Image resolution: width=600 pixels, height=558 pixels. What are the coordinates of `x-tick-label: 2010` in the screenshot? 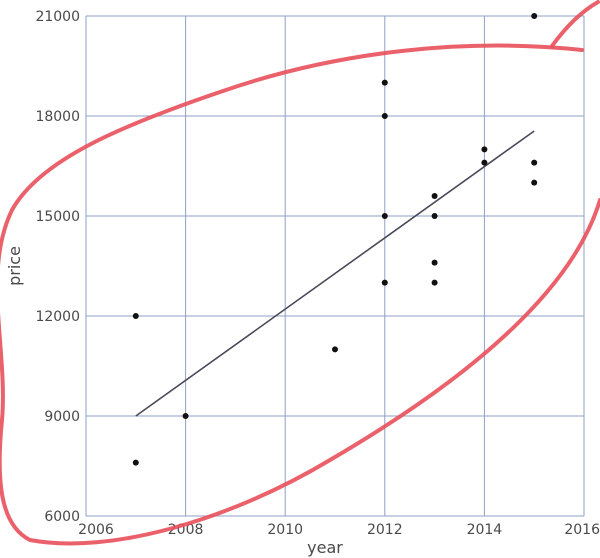 It's located at (285, 530).